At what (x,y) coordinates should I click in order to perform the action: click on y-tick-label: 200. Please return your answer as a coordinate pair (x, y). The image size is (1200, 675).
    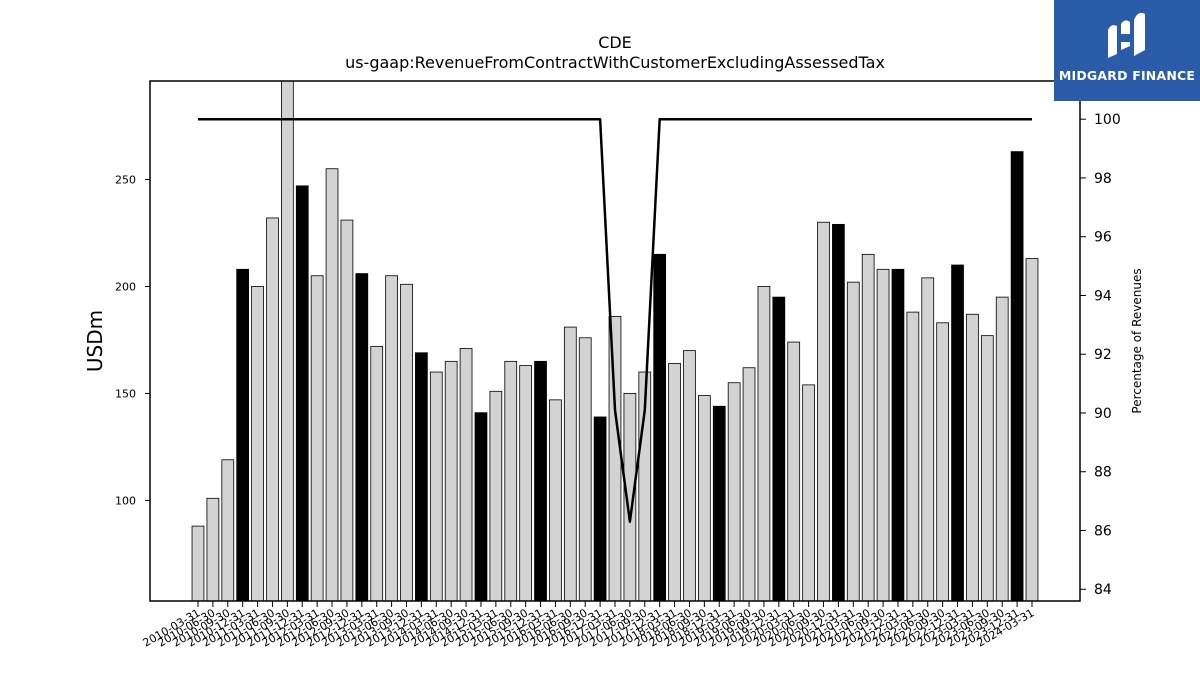
    Looking at the image, I should click on (125, 286).